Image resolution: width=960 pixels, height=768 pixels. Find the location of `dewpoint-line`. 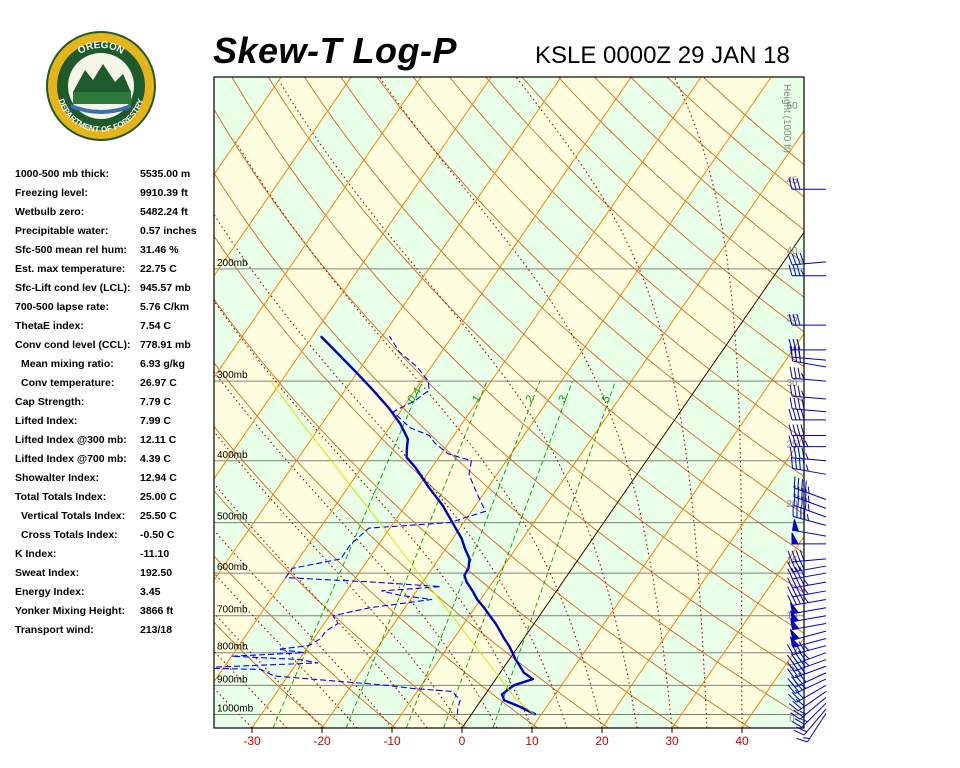

dewpoint-line is located at coordinates (350, 525).